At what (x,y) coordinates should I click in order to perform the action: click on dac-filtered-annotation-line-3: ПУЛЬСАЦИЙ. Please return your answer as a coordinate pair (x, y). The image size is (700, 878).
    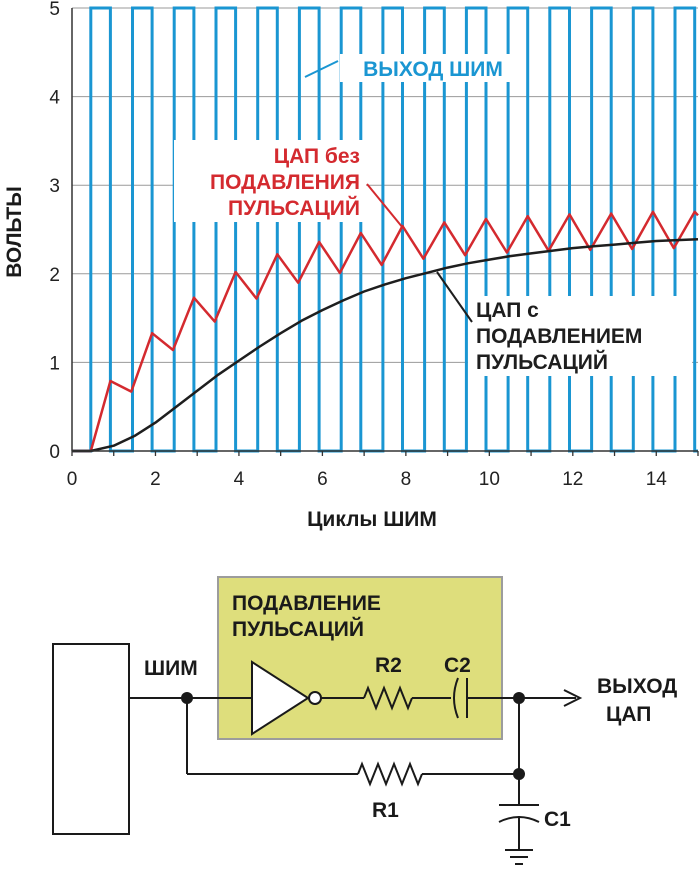
    Looking at the image, I should click on (542, 362).